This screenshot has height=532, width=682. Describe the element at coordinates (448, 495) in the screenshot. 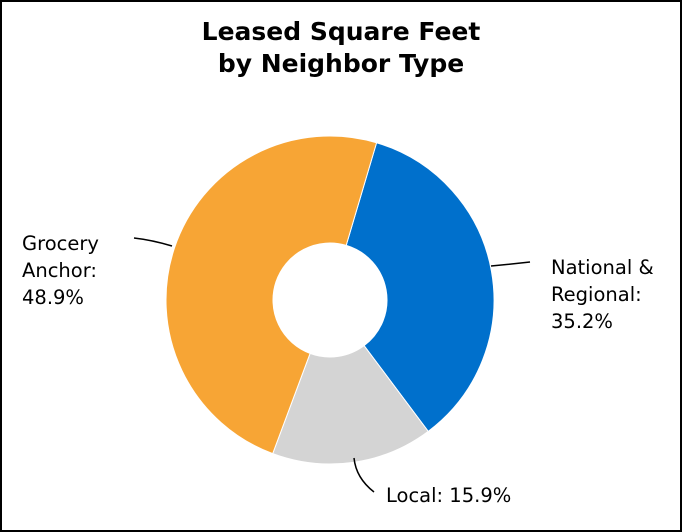

I see `data-label-local: Local: 15.9%` at that location.